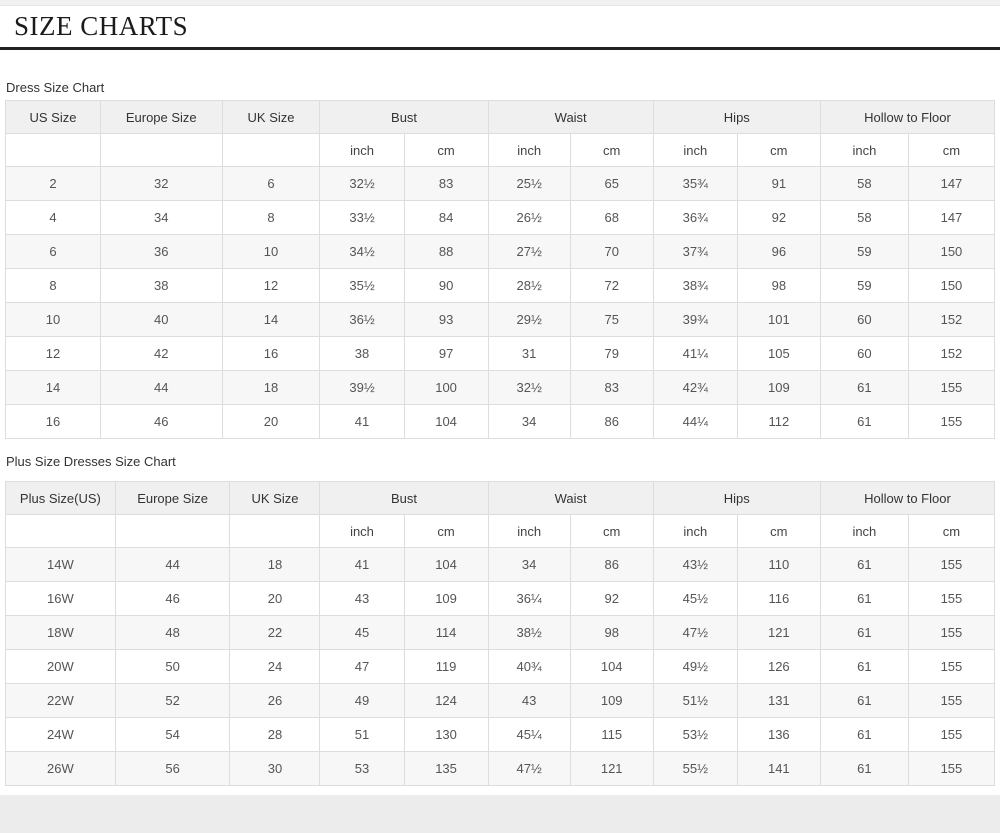 This screenshot has width=1000, height=833. What do you see at coordinates (60, 700) in the screenshot?
I see `table-cell: 22W` at bounding box center [60, 700].